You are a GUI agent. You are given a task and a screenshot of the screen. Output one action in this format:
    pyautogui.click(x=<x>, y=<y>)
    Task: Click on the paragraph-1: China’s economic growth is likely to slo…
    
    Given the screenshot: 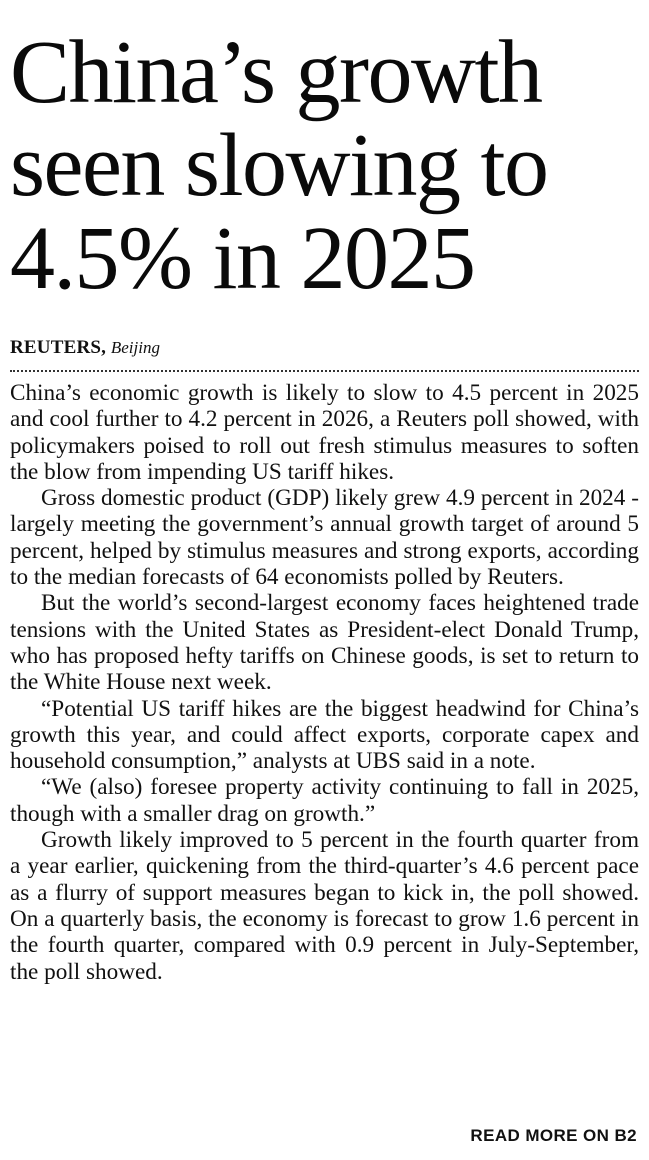 What is the action you would take?
    pyautogui.click(x=324, y=432)
    